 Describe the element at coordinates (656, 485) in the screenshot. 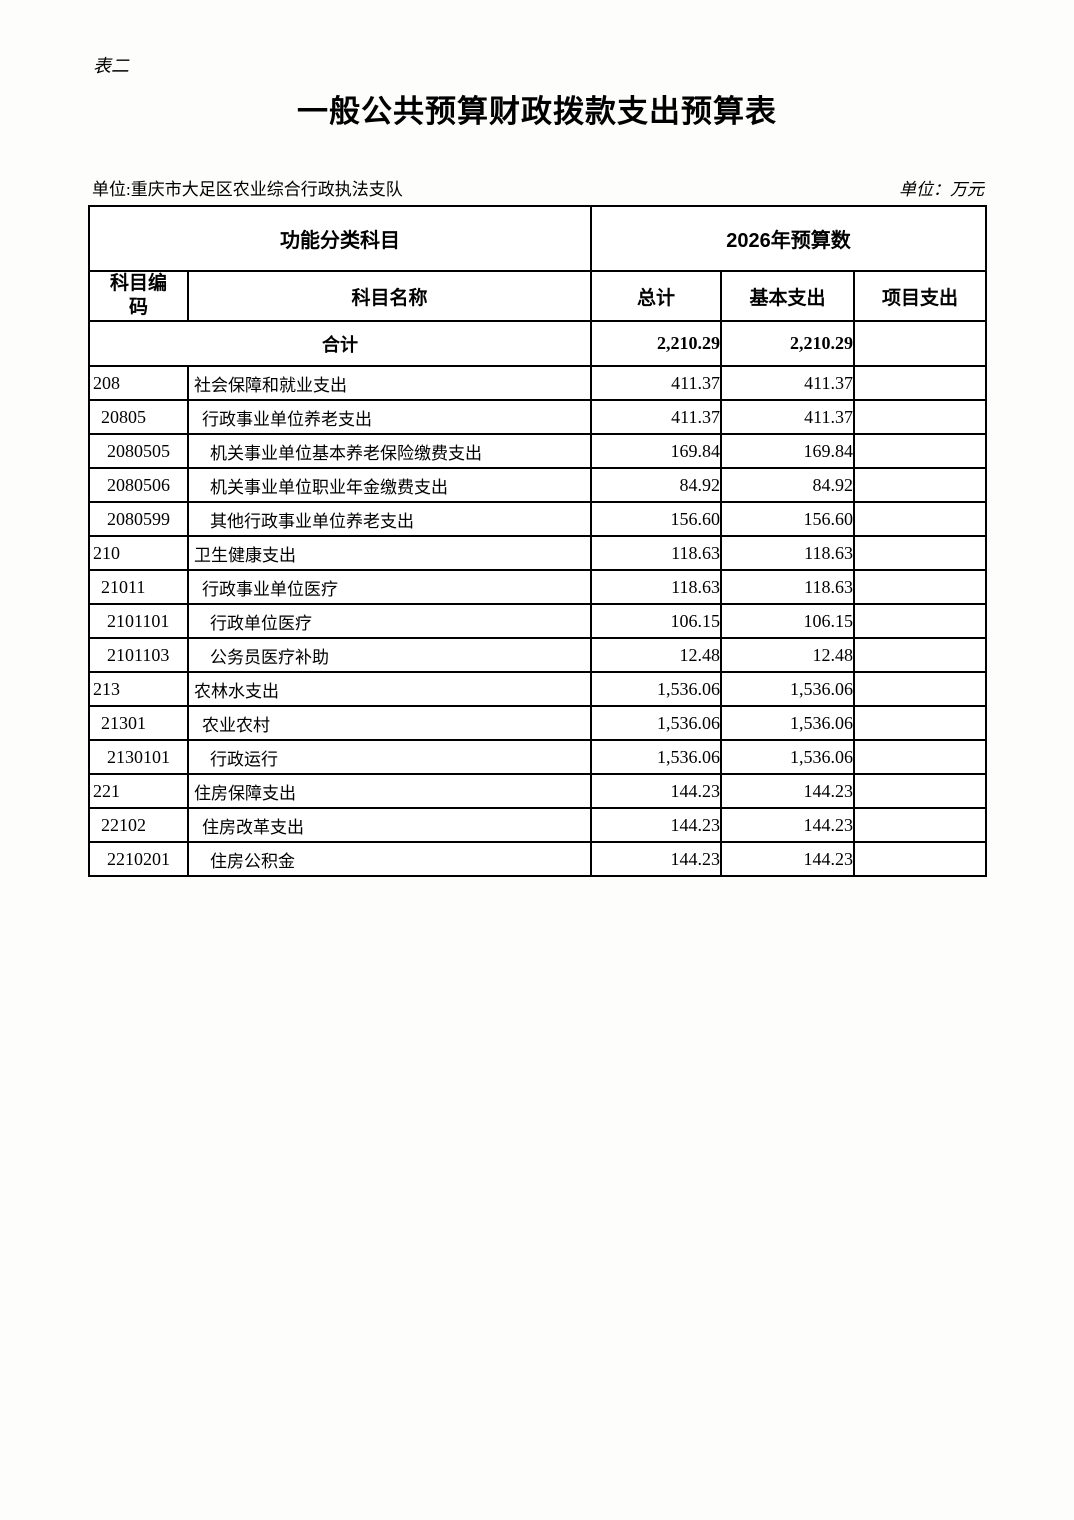

I see `total-value-cell: 84.92` at that location.